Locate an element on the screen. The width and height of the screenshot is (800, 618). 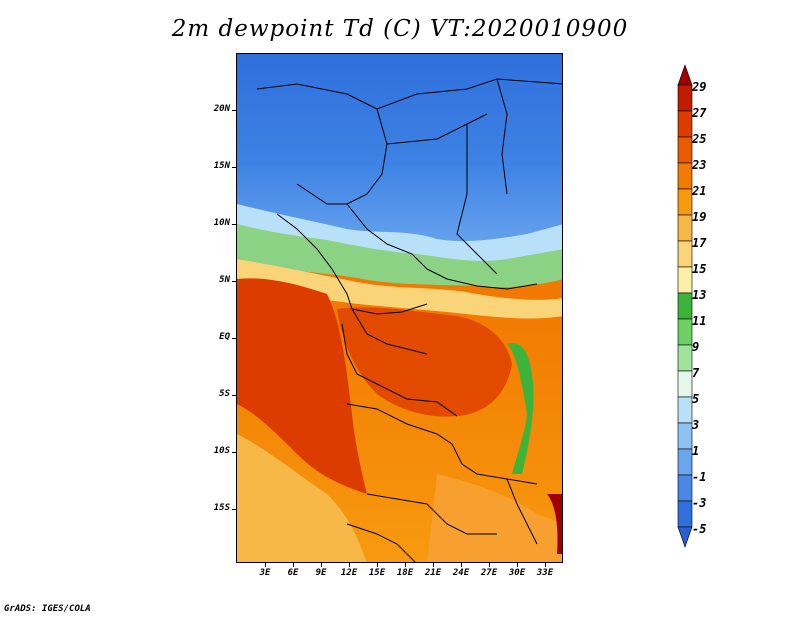
colorbar-label: 7 is located at coordinates (696, 373).